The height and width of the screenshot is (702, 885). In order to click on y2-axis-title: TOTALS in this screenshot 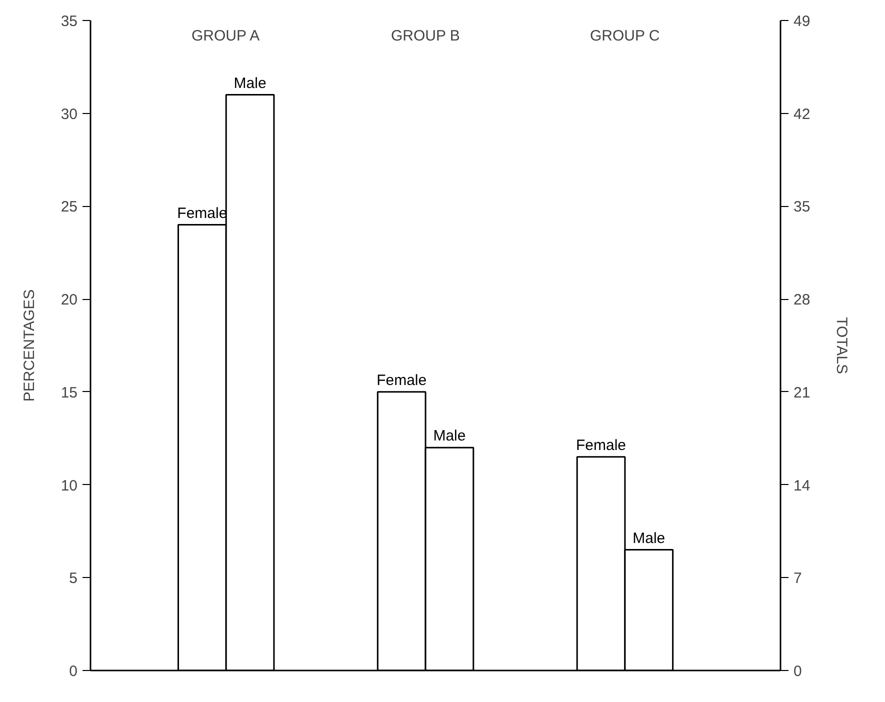, I will do `click(841, 345)`.